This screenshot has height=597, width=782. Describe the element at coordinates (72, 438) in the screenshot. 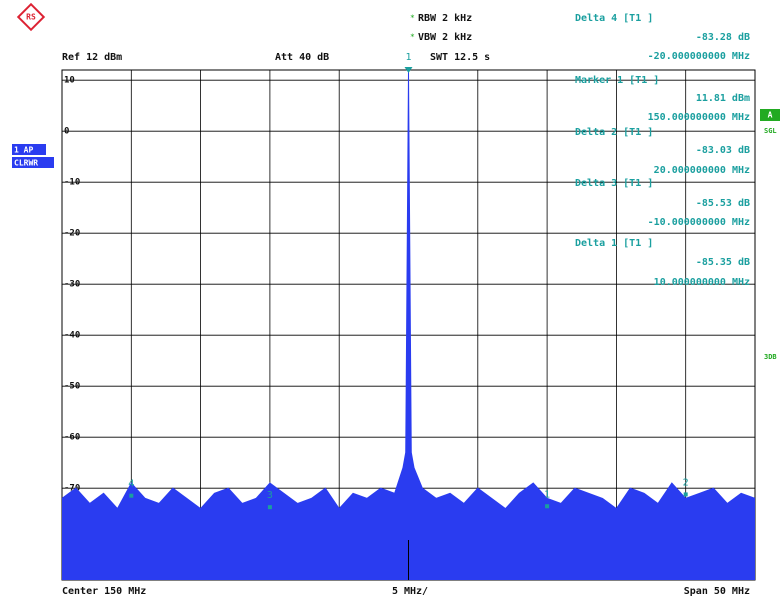

I see `y-tick-label: -60` at that location.